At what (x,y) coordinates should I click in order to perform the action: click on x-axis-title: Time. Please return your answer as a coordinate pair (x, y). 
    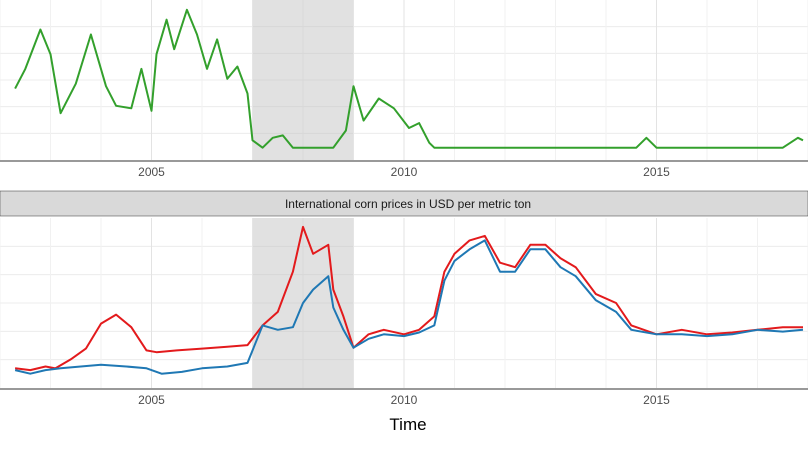
    Looking at the image, I should click on (407, 424).